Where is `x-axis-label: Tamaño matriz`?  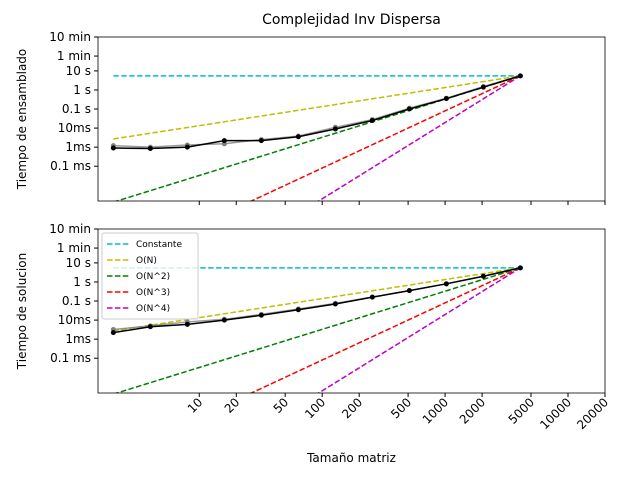
x-axis-label: Tamaño matriz is located at coordinates (351, 458).